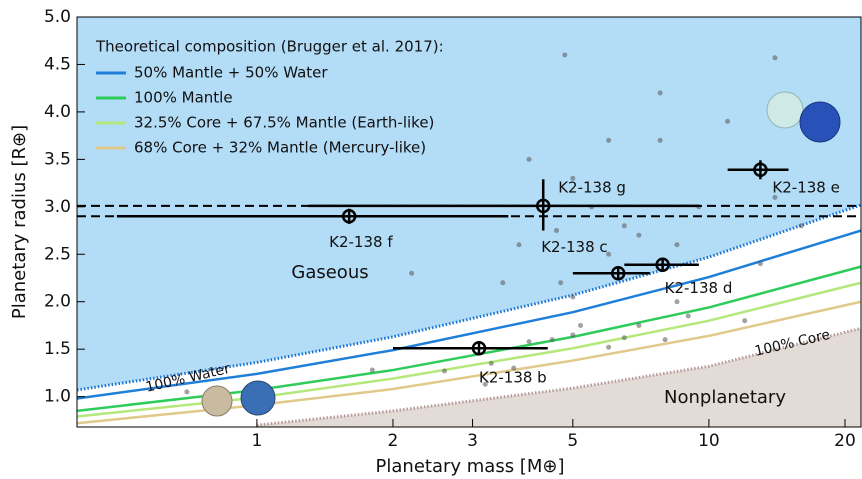 This screenshot has width=862, height=479. Describe the element at coordinates (820, 122) in the screenshot. I see `neptune-icon` at that location.